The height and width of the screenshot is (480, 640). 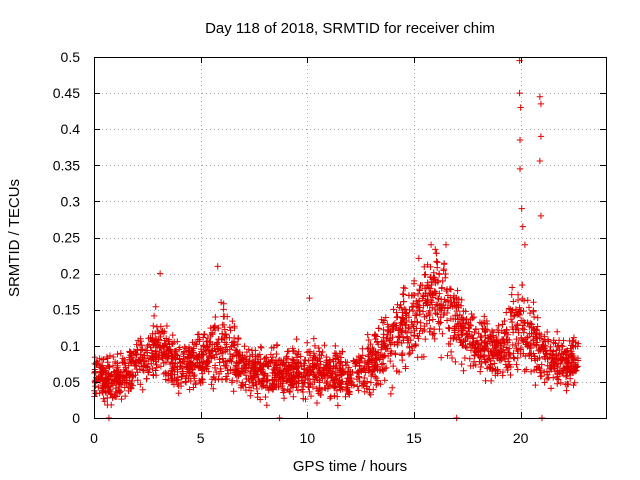 I want to click on x-tick-label: 5, so click(x=201, y=438).